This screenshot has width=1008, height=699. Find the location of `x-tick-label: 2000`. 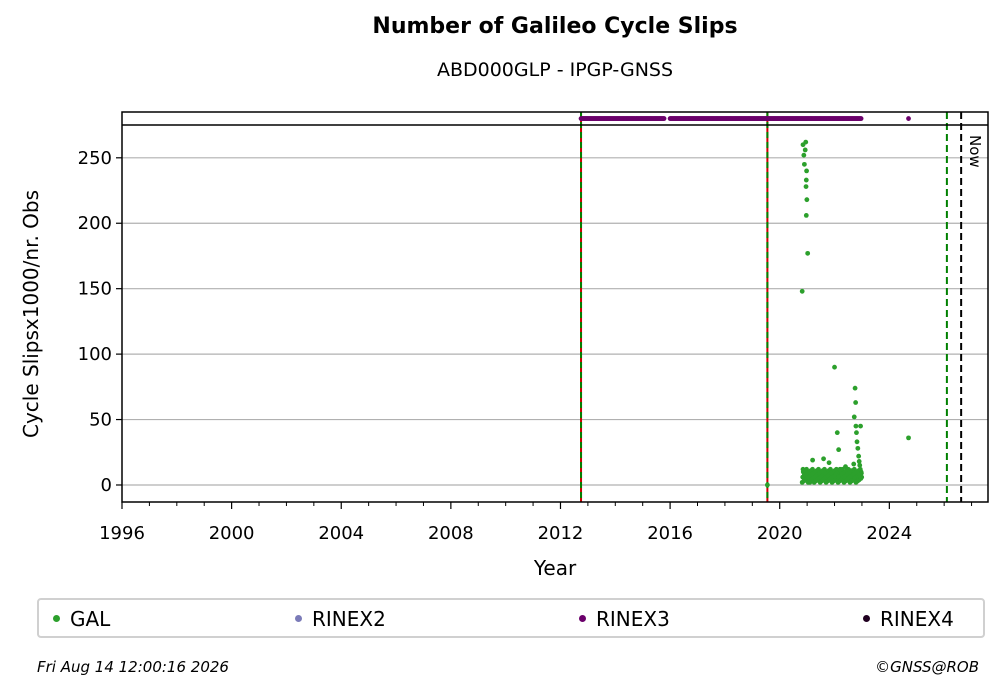

x-tick-label: 2000 is located at coordinates (232, 533).